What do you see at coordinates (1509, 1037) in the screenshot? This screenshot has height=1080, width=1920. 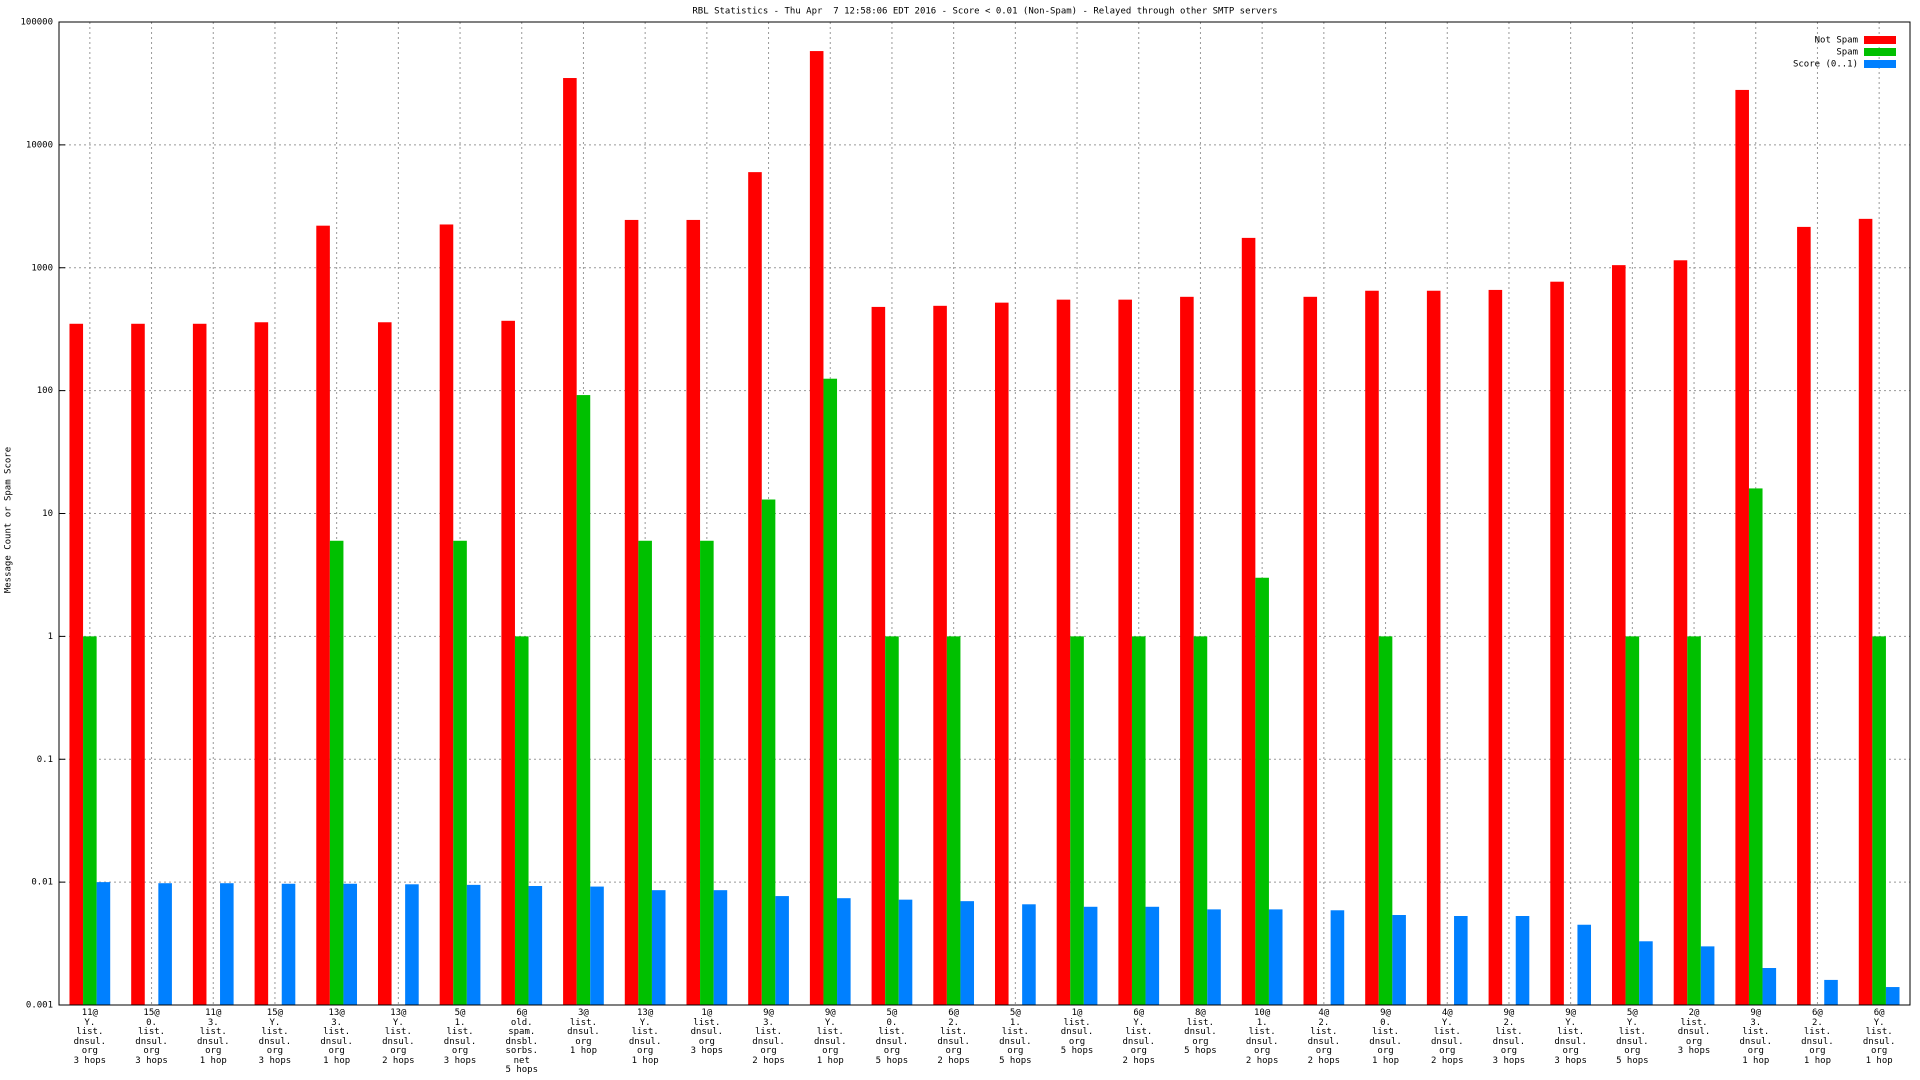 I see `x-tick-label: 9@ 2. list. dnsul. org 3 hops` at bounding box center [1509, 1037].